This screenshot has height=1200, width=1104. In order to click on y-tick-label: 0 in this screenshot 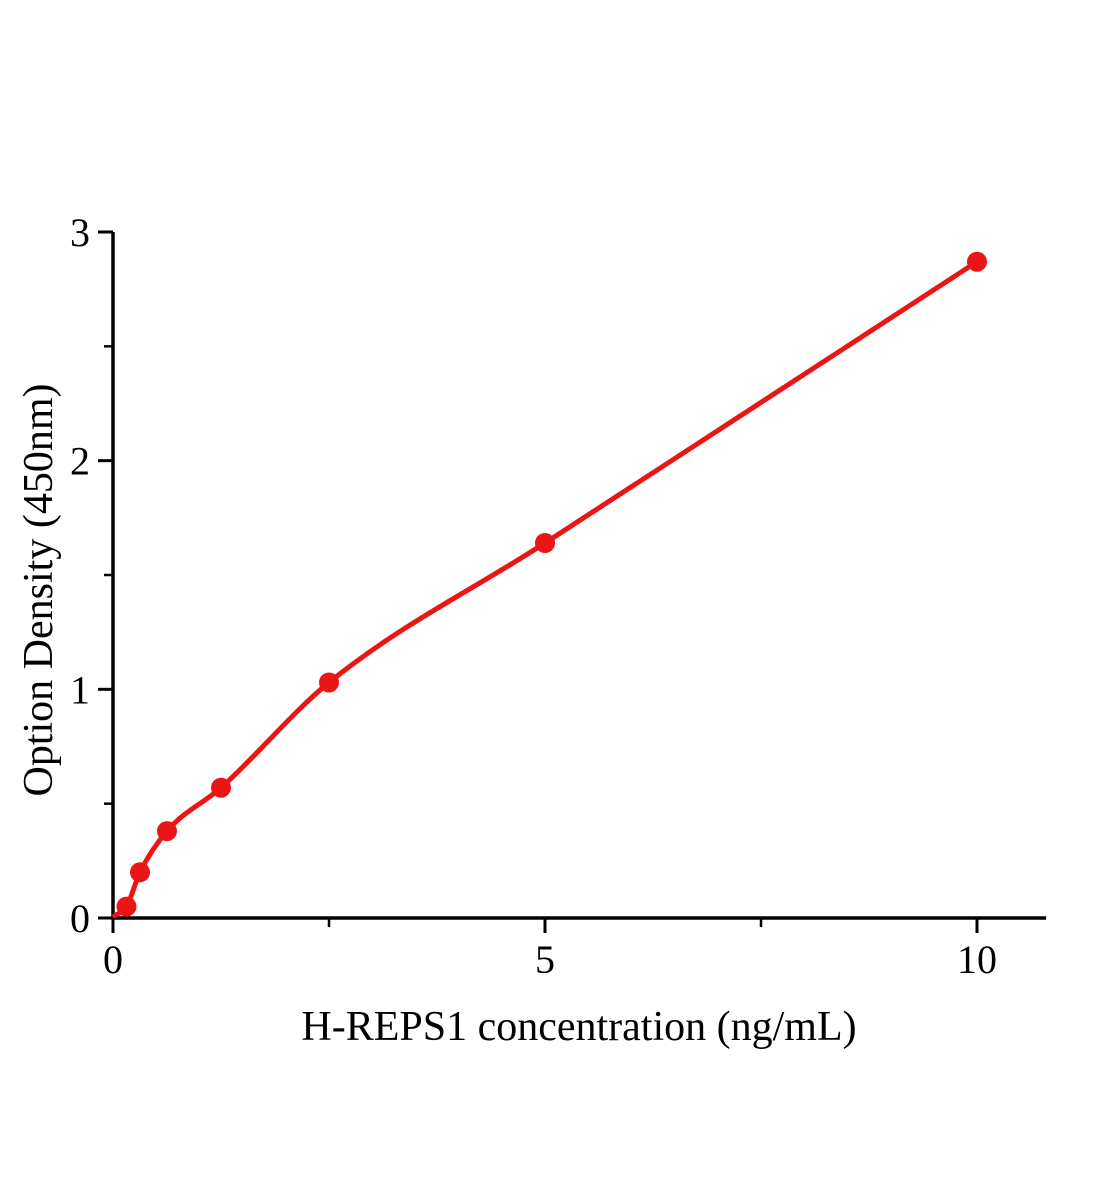, I will do `click(80, 918)`.